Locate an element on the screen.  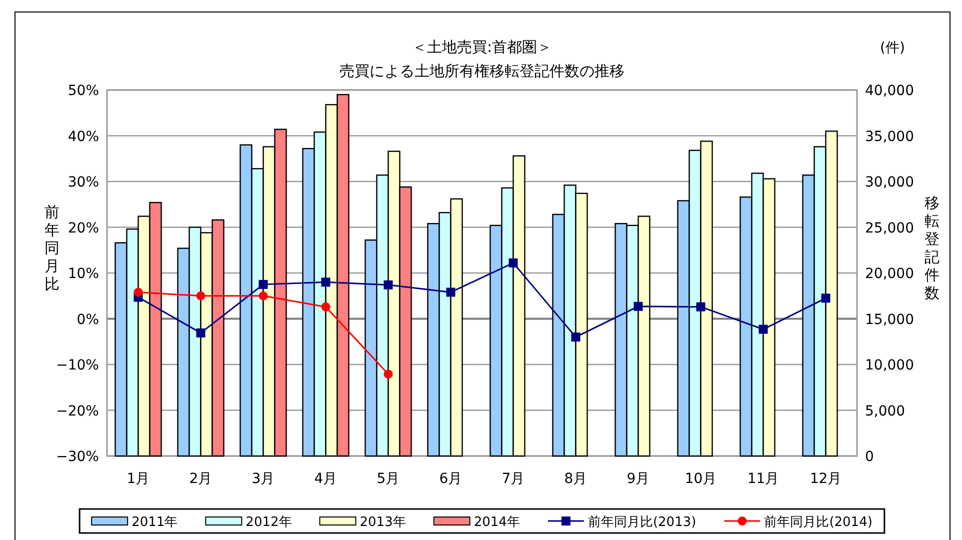
x-tick-label: 1月 is located at coordinates (138, 479).